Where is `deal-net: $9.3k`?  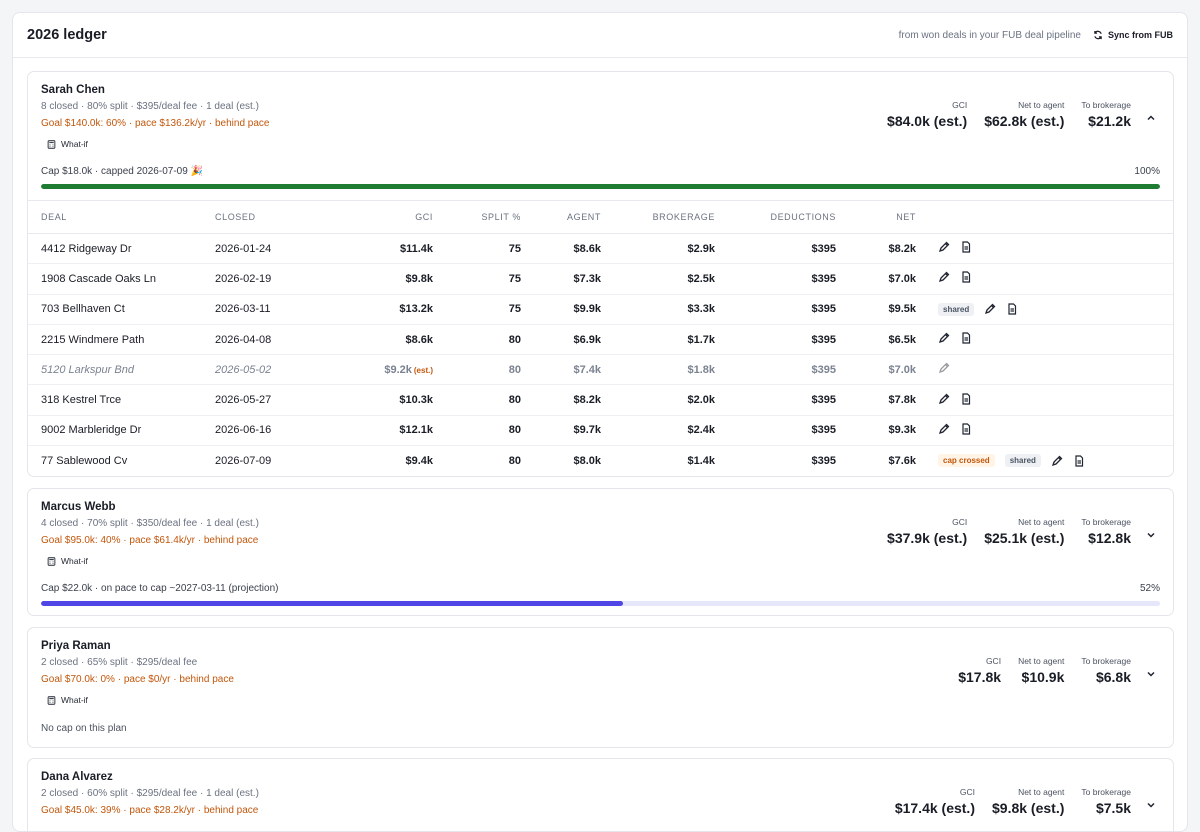 deal-net: $9.3k is located at coordinates (876, 431).